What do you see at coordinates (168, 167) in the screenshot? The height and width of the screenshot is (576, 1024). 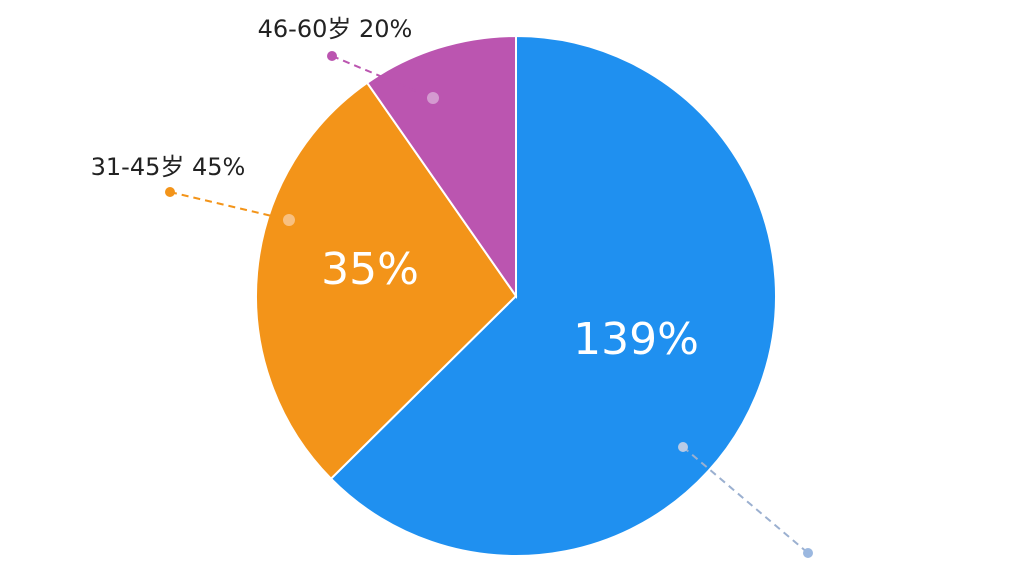 I see `annotation: 31-45岁 45%` at bounding box center [168, 167].